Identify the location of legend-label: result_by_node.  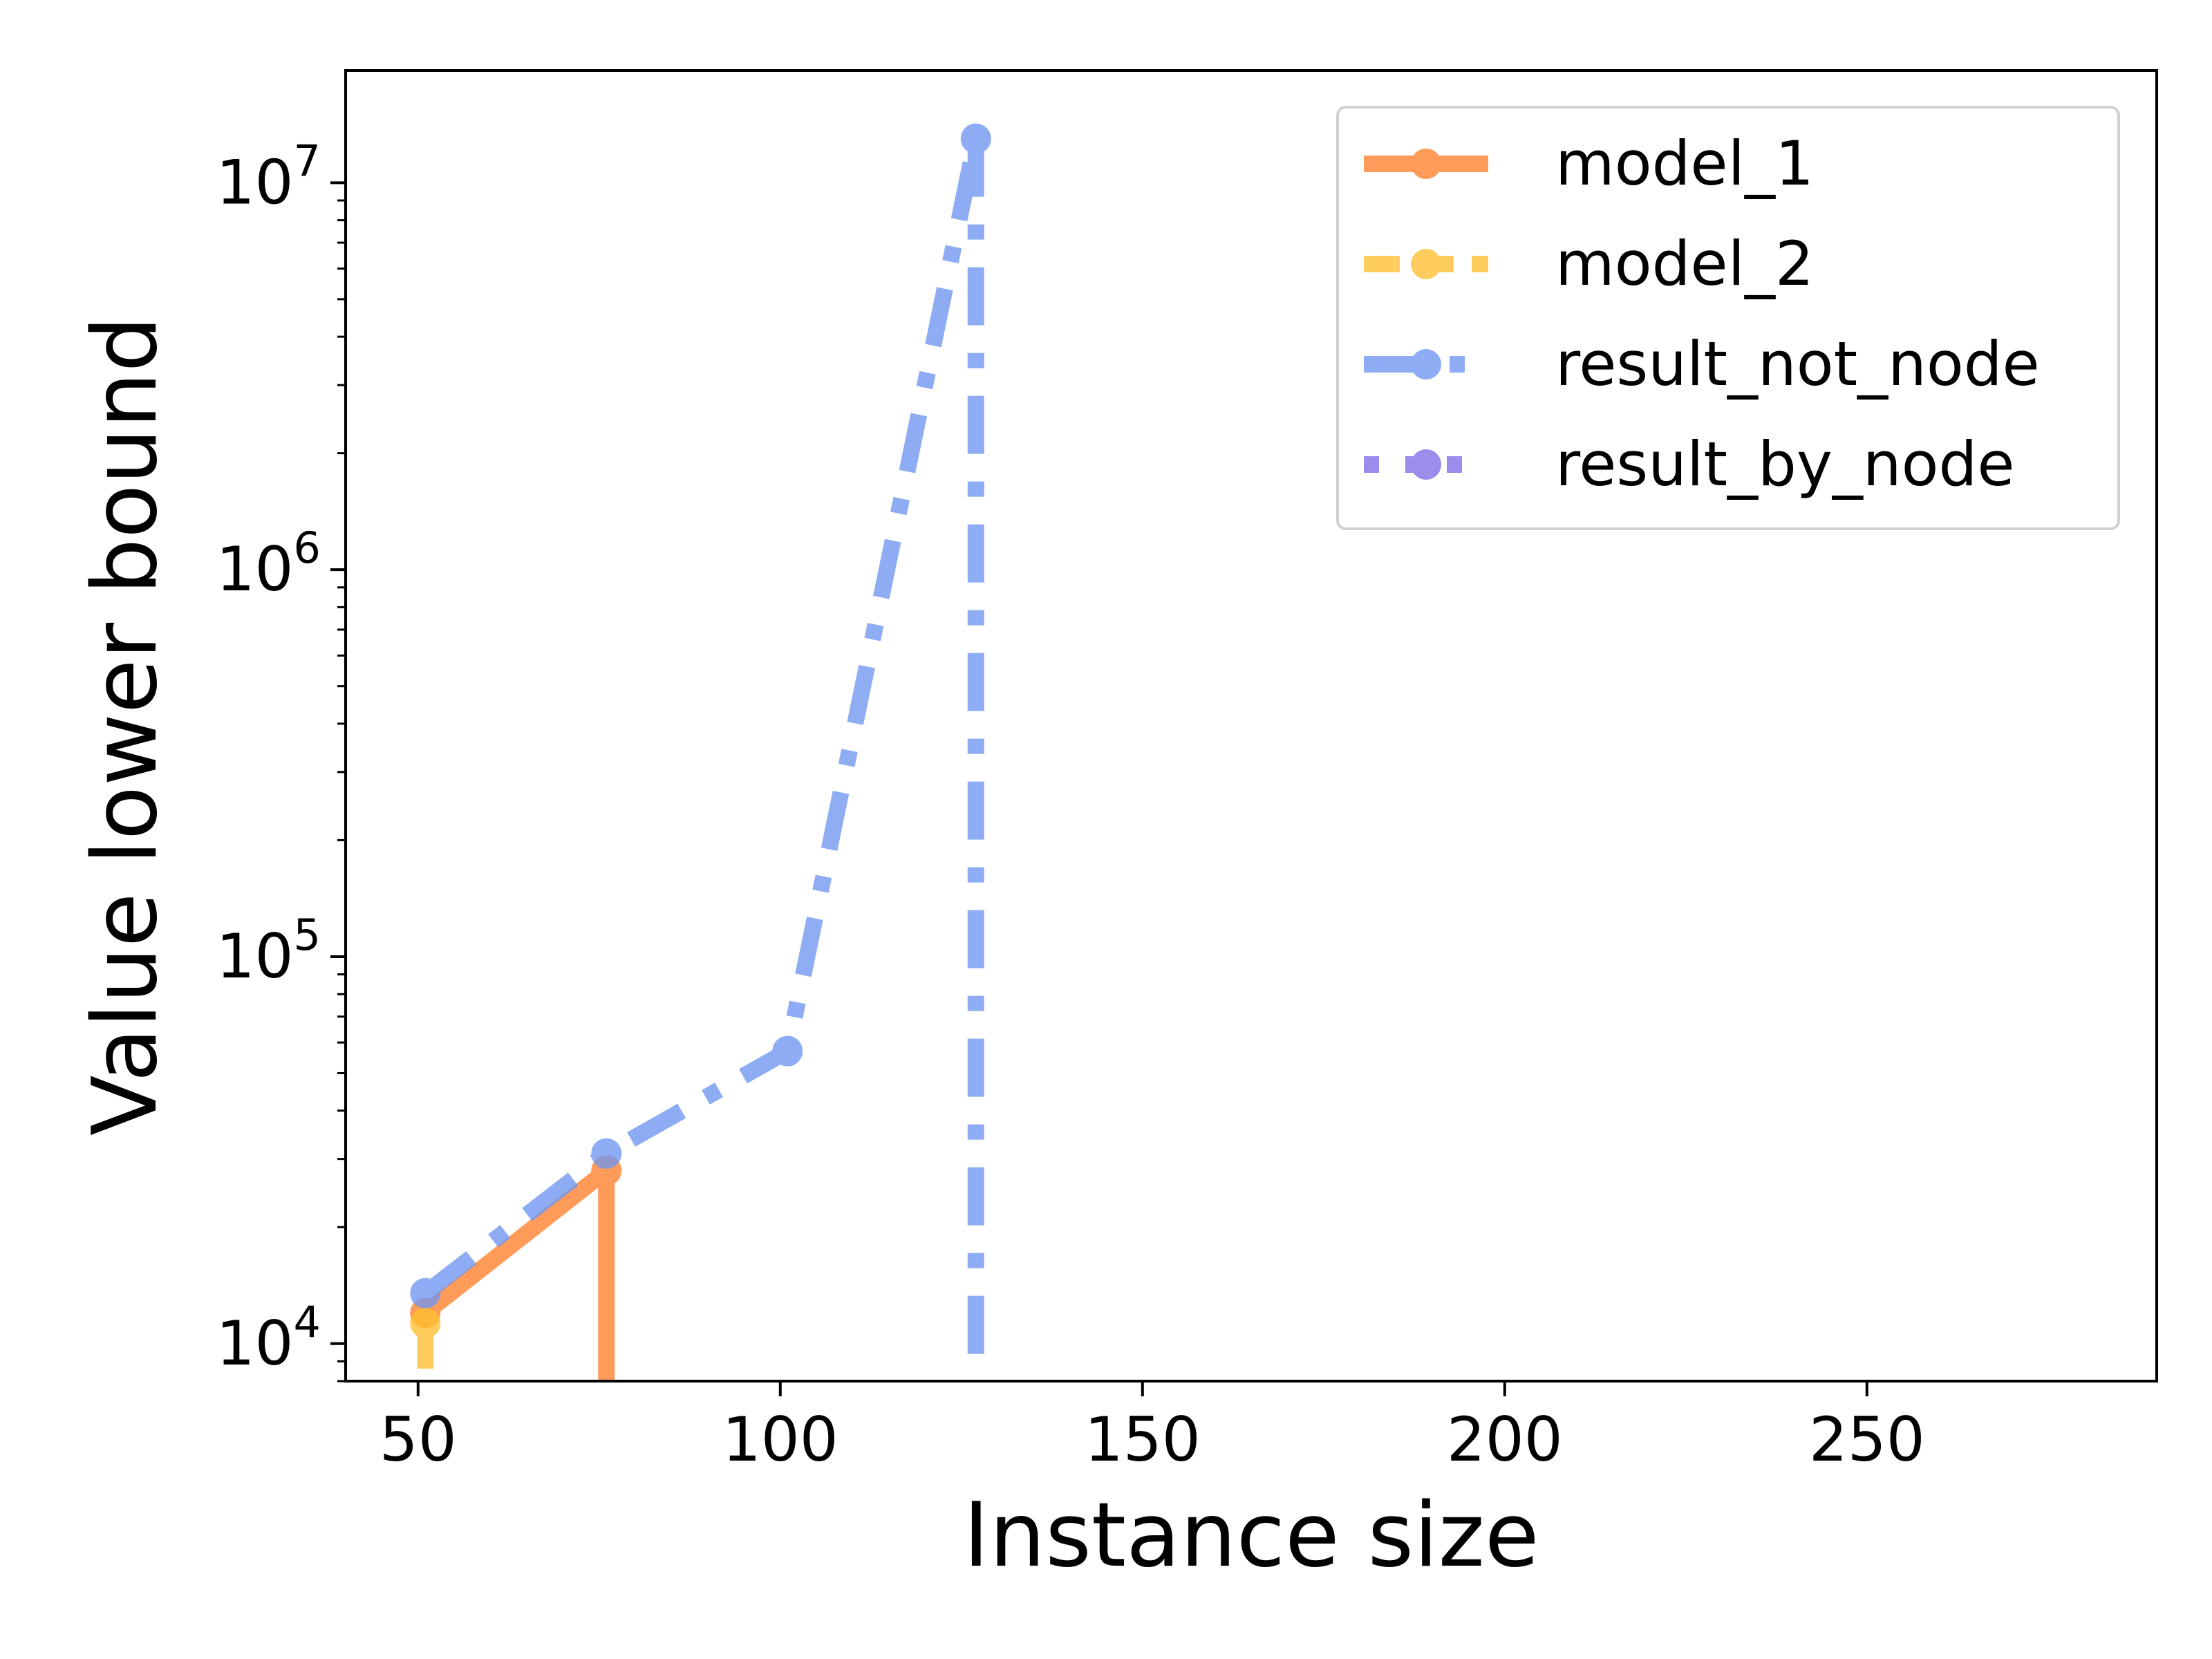
(1785, 465).